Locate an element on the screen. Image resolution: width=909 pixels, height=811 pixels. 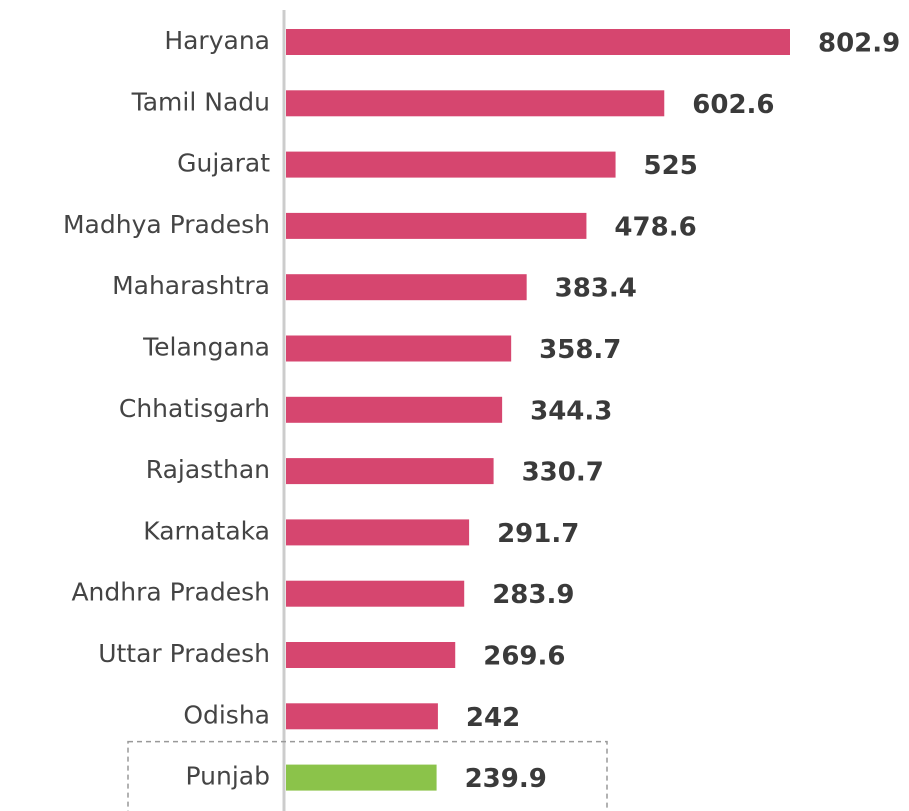
category-label: Gujarat is located at coordinates (223, 163).